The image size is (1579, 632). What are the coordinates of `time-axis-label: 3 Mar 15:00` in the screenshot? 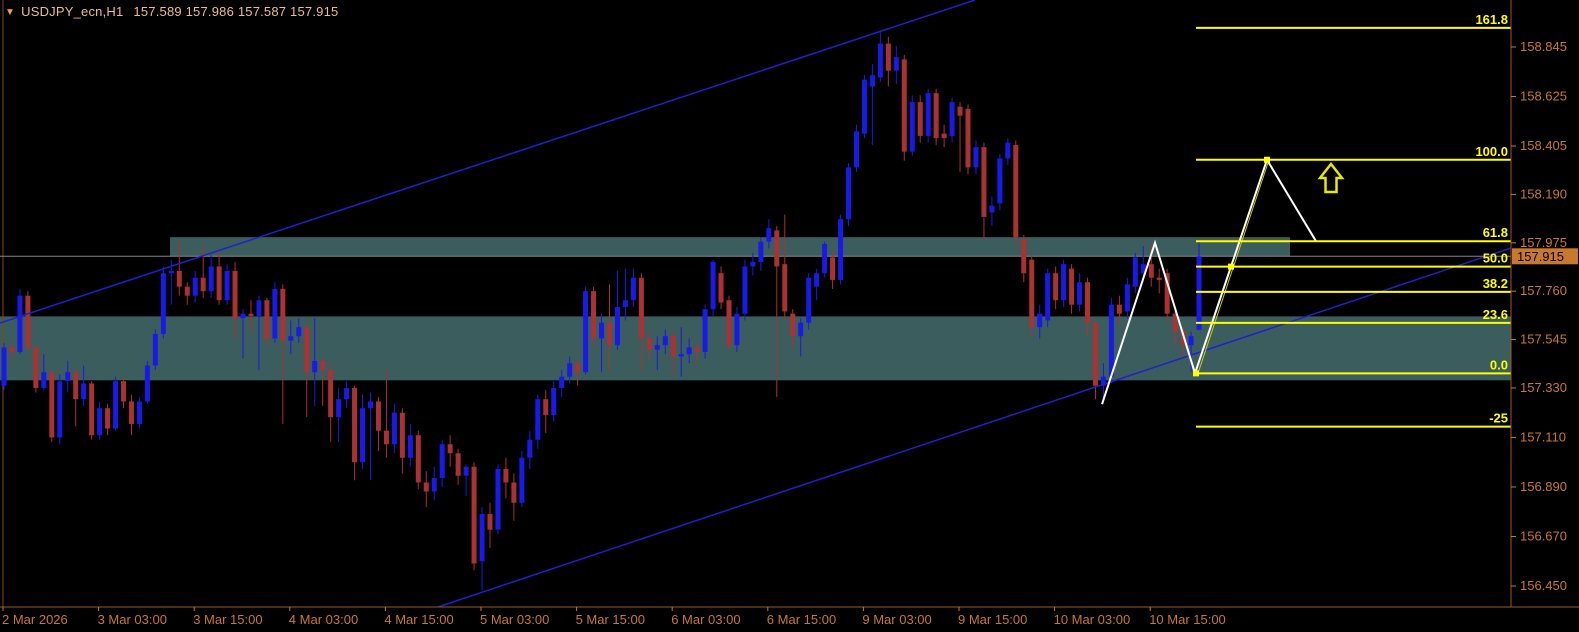 It's located at (227, 619).